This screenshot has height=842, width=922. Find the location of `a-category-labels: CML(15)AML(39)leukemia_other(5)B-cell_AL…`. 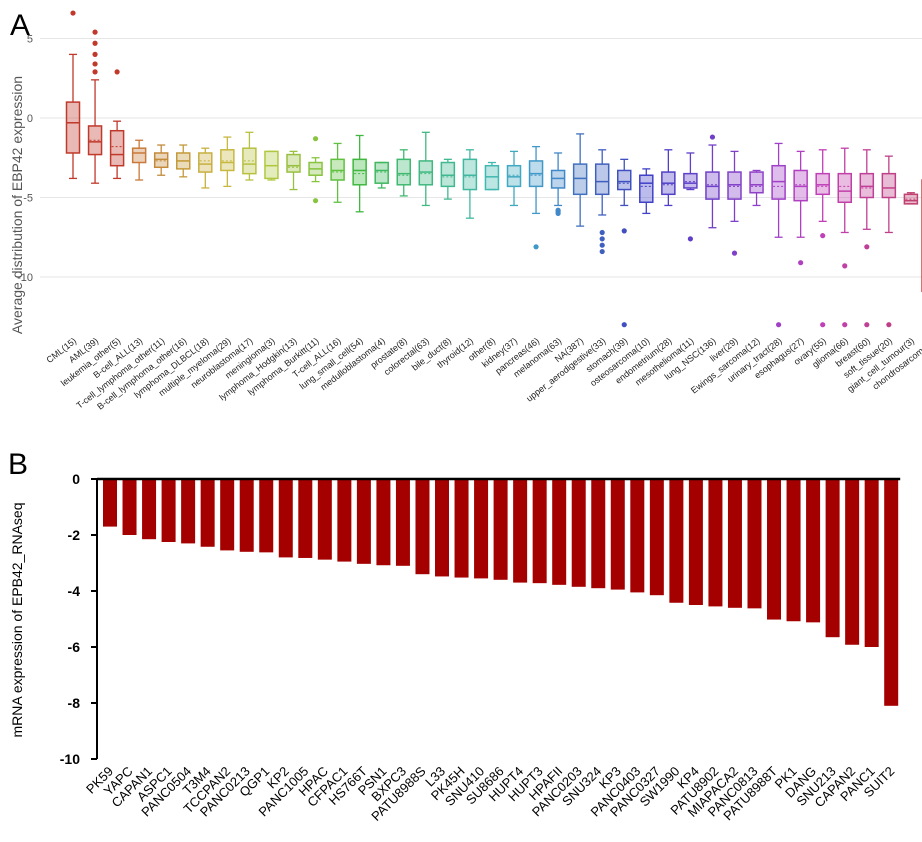

a-category-labels: CML(15)AML(39)leukemia_other(5)B-cell_AL… is located at coordinates (483, 374).